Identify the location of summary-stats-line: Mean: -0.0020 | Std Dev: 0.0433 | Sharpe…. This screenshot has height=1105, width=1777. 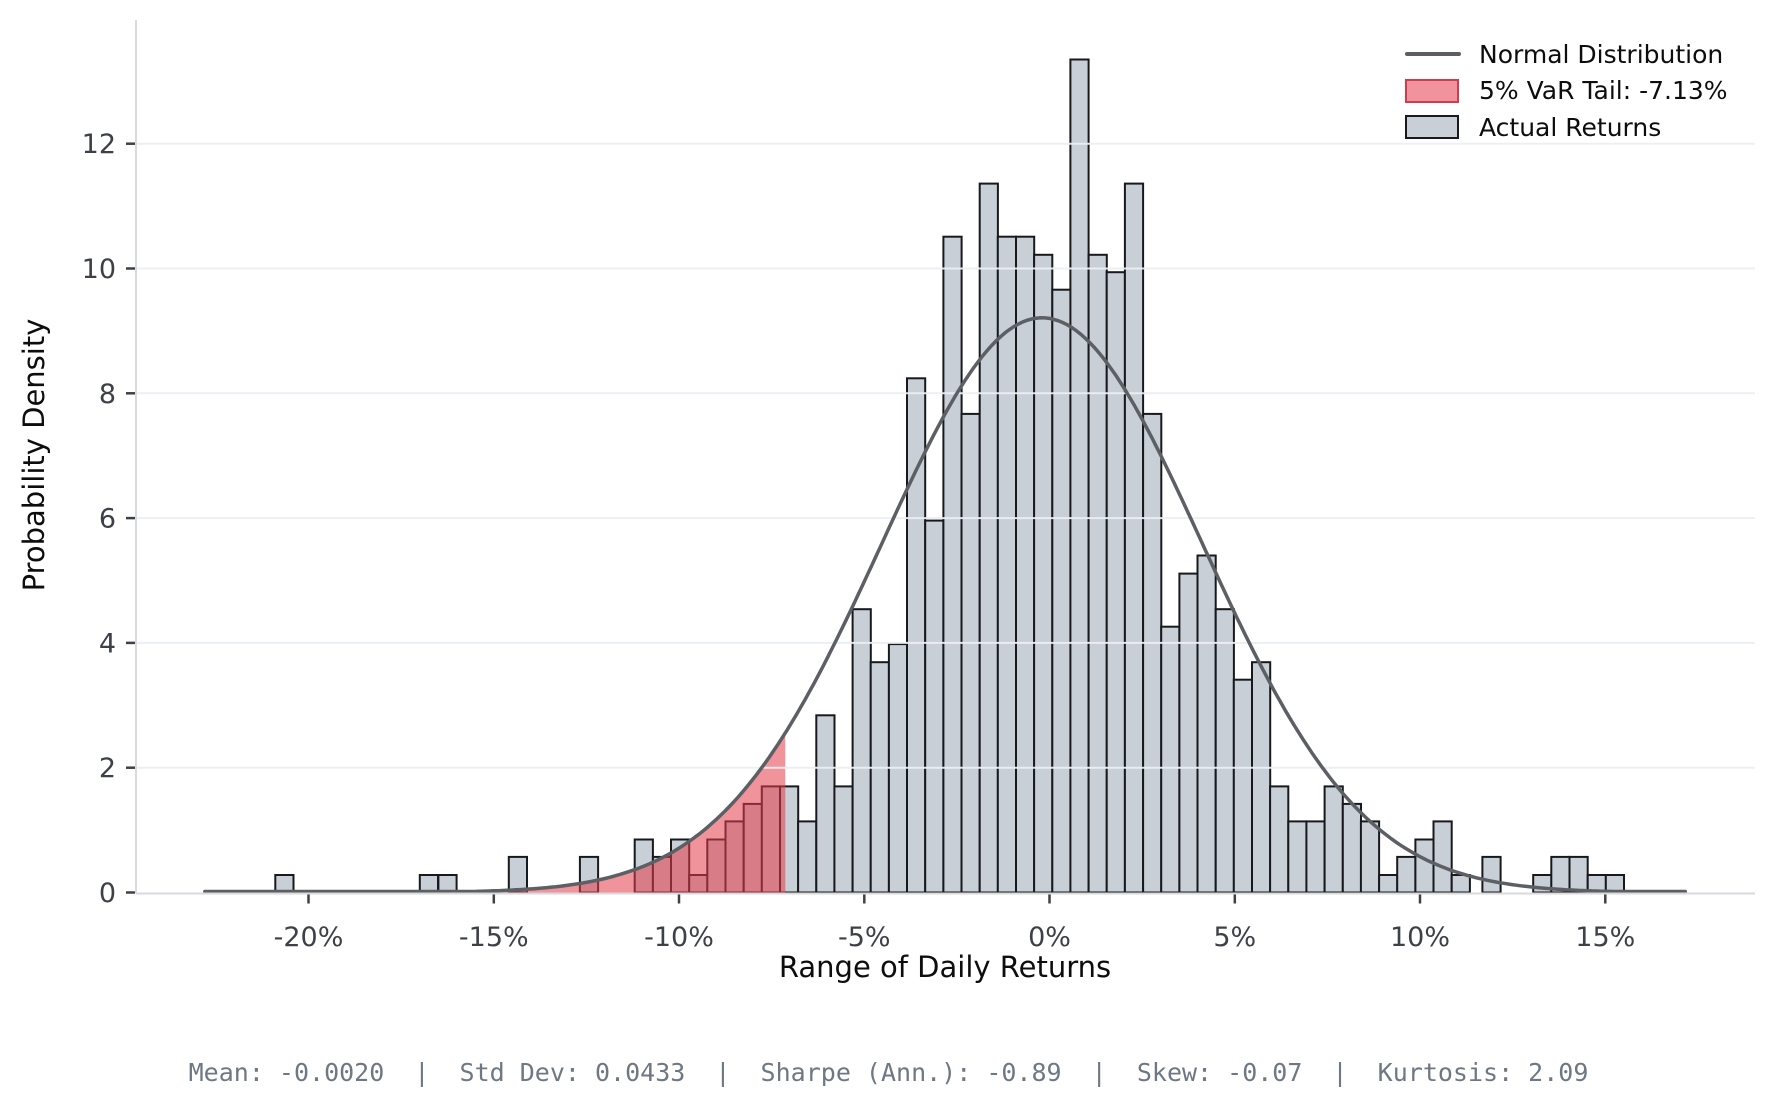
(888, 1072).